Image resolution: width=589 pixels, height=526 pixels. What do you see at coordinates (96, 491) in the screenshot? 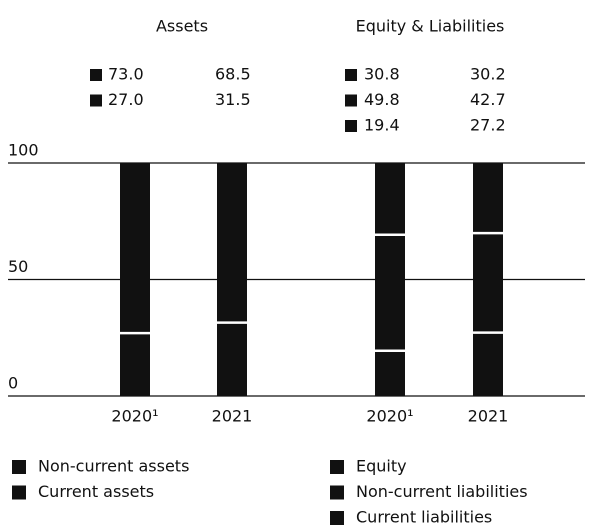
I see `legend-label: Current assets` at bounding box center [96, 491].